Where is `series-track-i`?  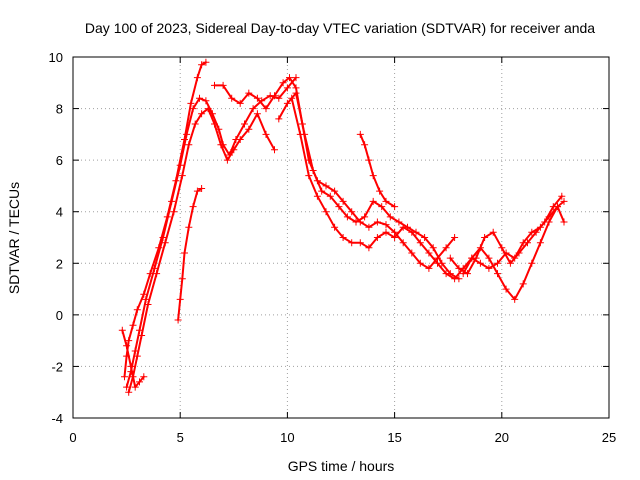
series-track-i is located at coordinates (506, 235).